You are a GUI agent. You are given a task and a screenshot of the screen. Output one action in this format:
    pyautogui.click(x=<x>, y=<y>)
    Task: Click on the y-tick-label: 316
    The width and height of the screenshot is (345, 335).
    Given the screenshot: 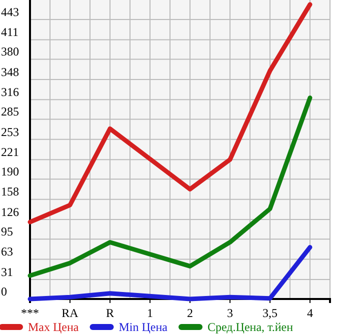 What is the action you would take?
    pyautogui.click(x=10, y=92)
    